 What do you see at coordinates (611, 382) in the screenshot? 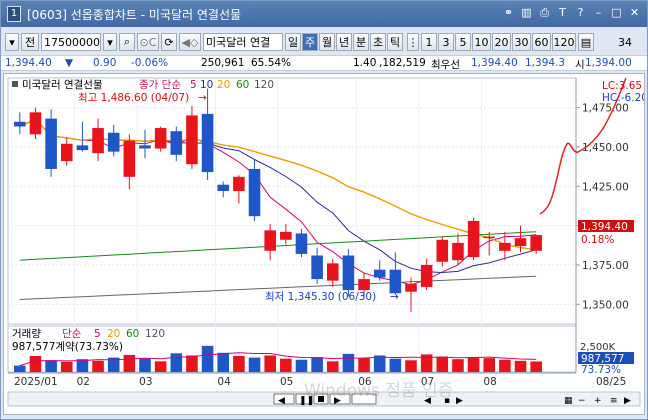
I see `x-tick-label: 08/25` at bounding box center [611, 382].